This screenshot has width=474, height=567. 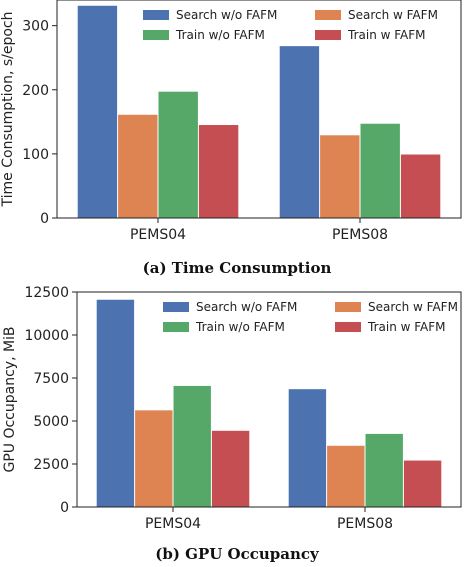 What do you see at coordinates (380, 170) in the screenshot?
I see `time-bar-pems08-train-wo-fafm` at bounding box center [380, 170].